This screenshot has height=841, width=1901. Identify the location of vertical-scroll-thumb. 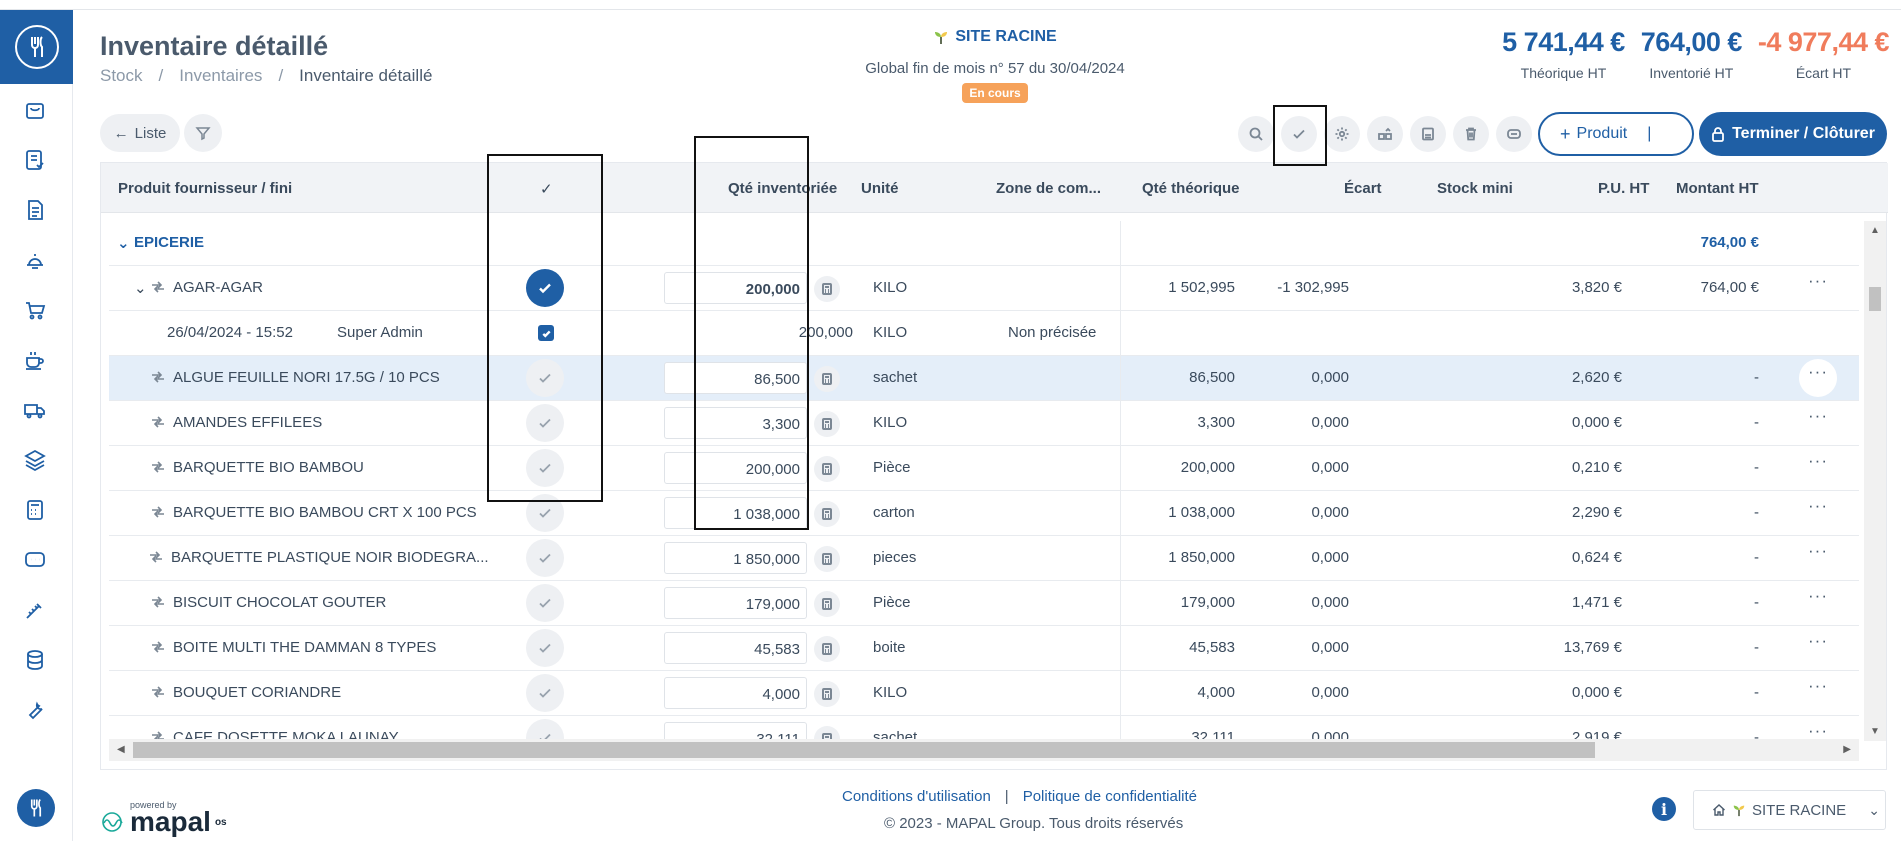
(1875, 299).